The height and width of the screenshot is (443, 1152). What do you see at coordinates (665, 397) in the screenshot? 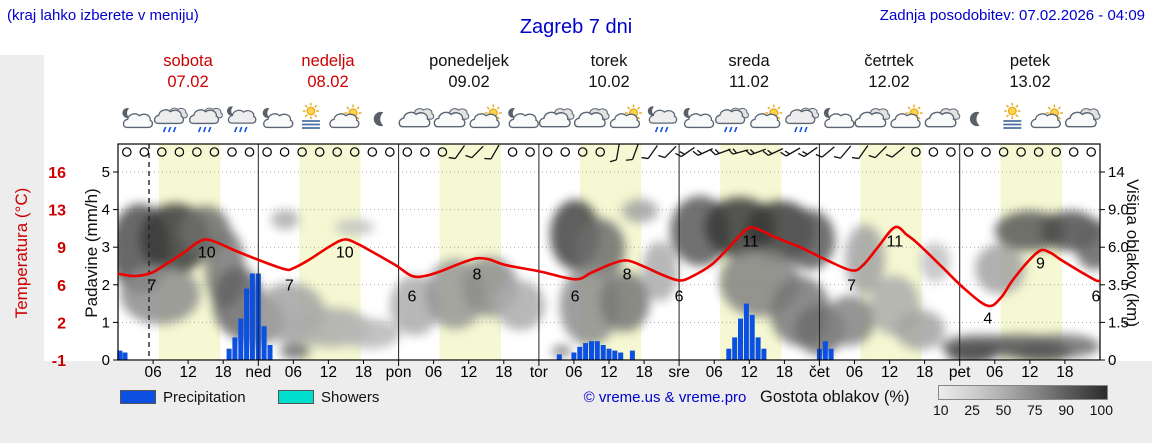
I see `copyright-links: © vreme.us & vreme.pro` at bounding box center [665, 397].